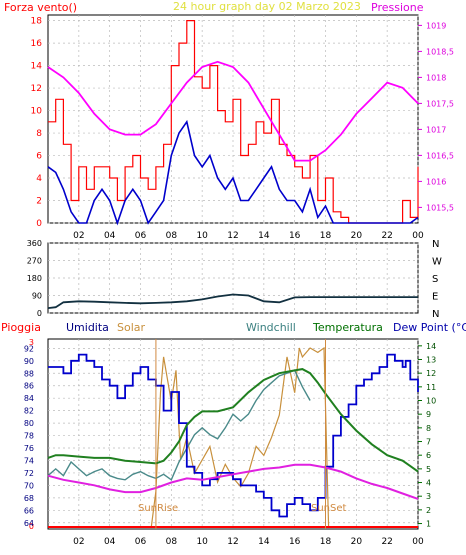  Describe the element at coordinates (428, 469) in the screenshot. I see `temperature-tick-label: 5` at that location.